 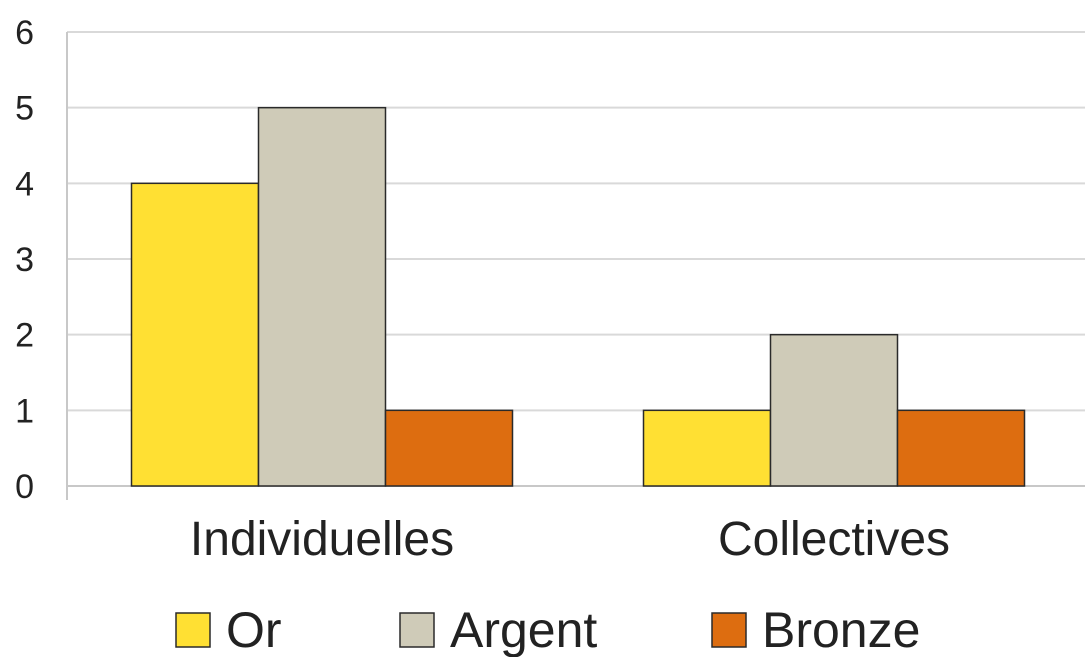 I want to click on y-tick-label: 3, so click(x=24, y=260).